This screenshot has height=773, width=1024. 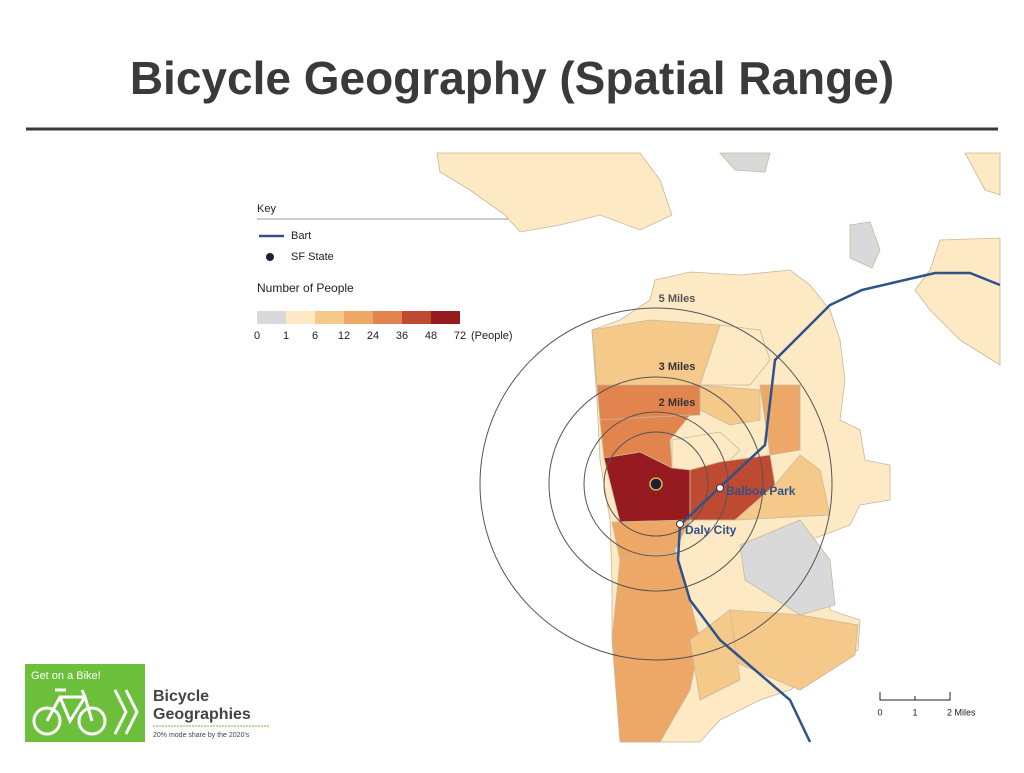 I want to click on logo-tagline: 20% mode share by the 2020's, so click(x=201, y=735).